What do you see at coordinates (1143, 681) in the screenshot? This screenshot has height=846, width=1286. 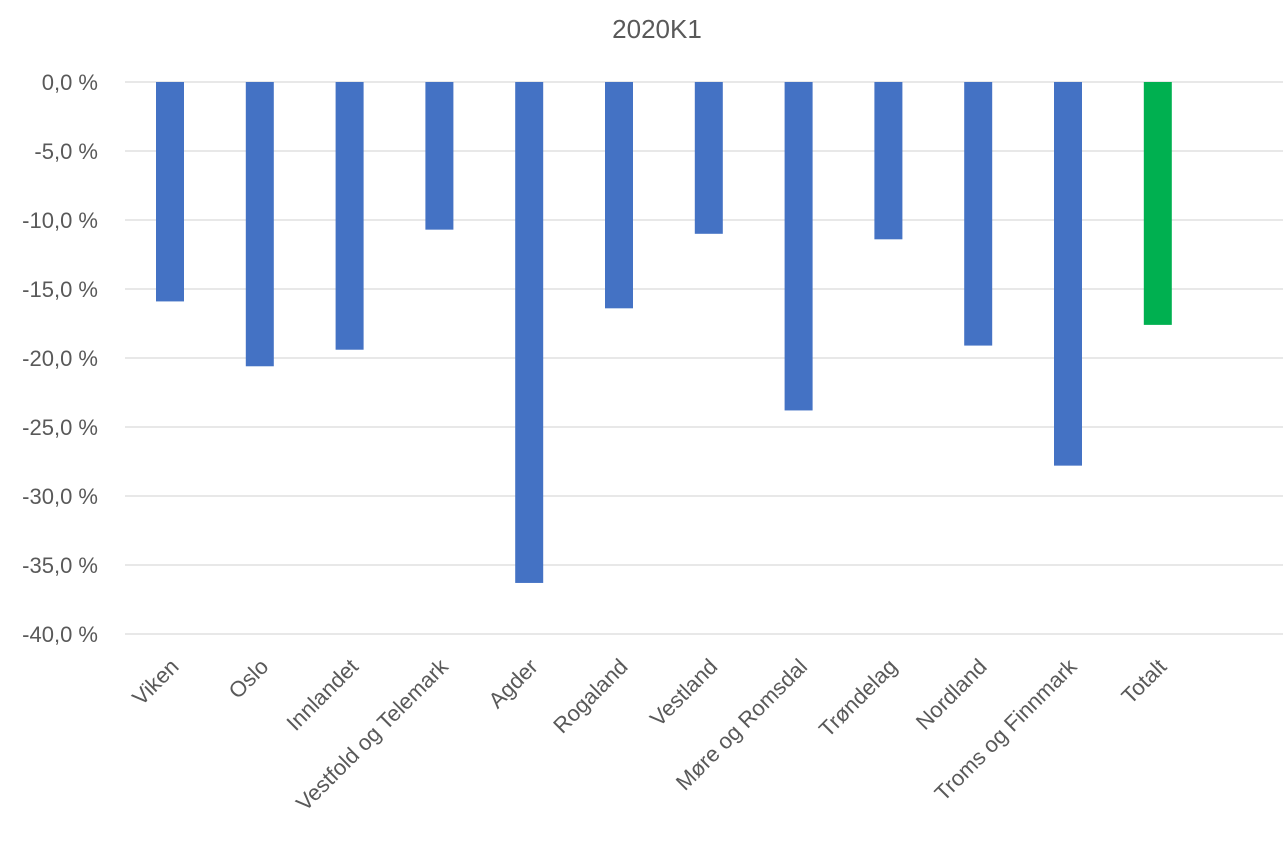 I see `x-category-label: Totalt` at bounding box center [1143, 681].